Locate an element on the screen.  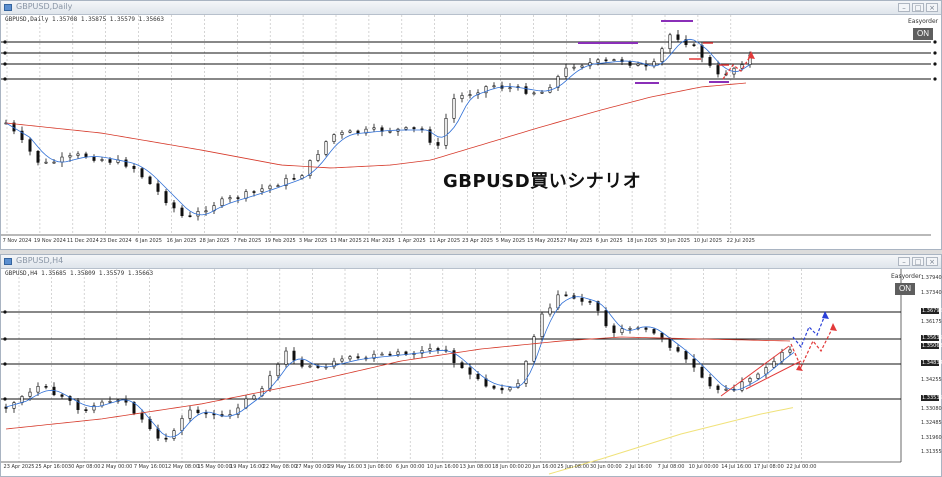
date-tick-label: 2 May 00:00 is located at coordinates (117, 467).